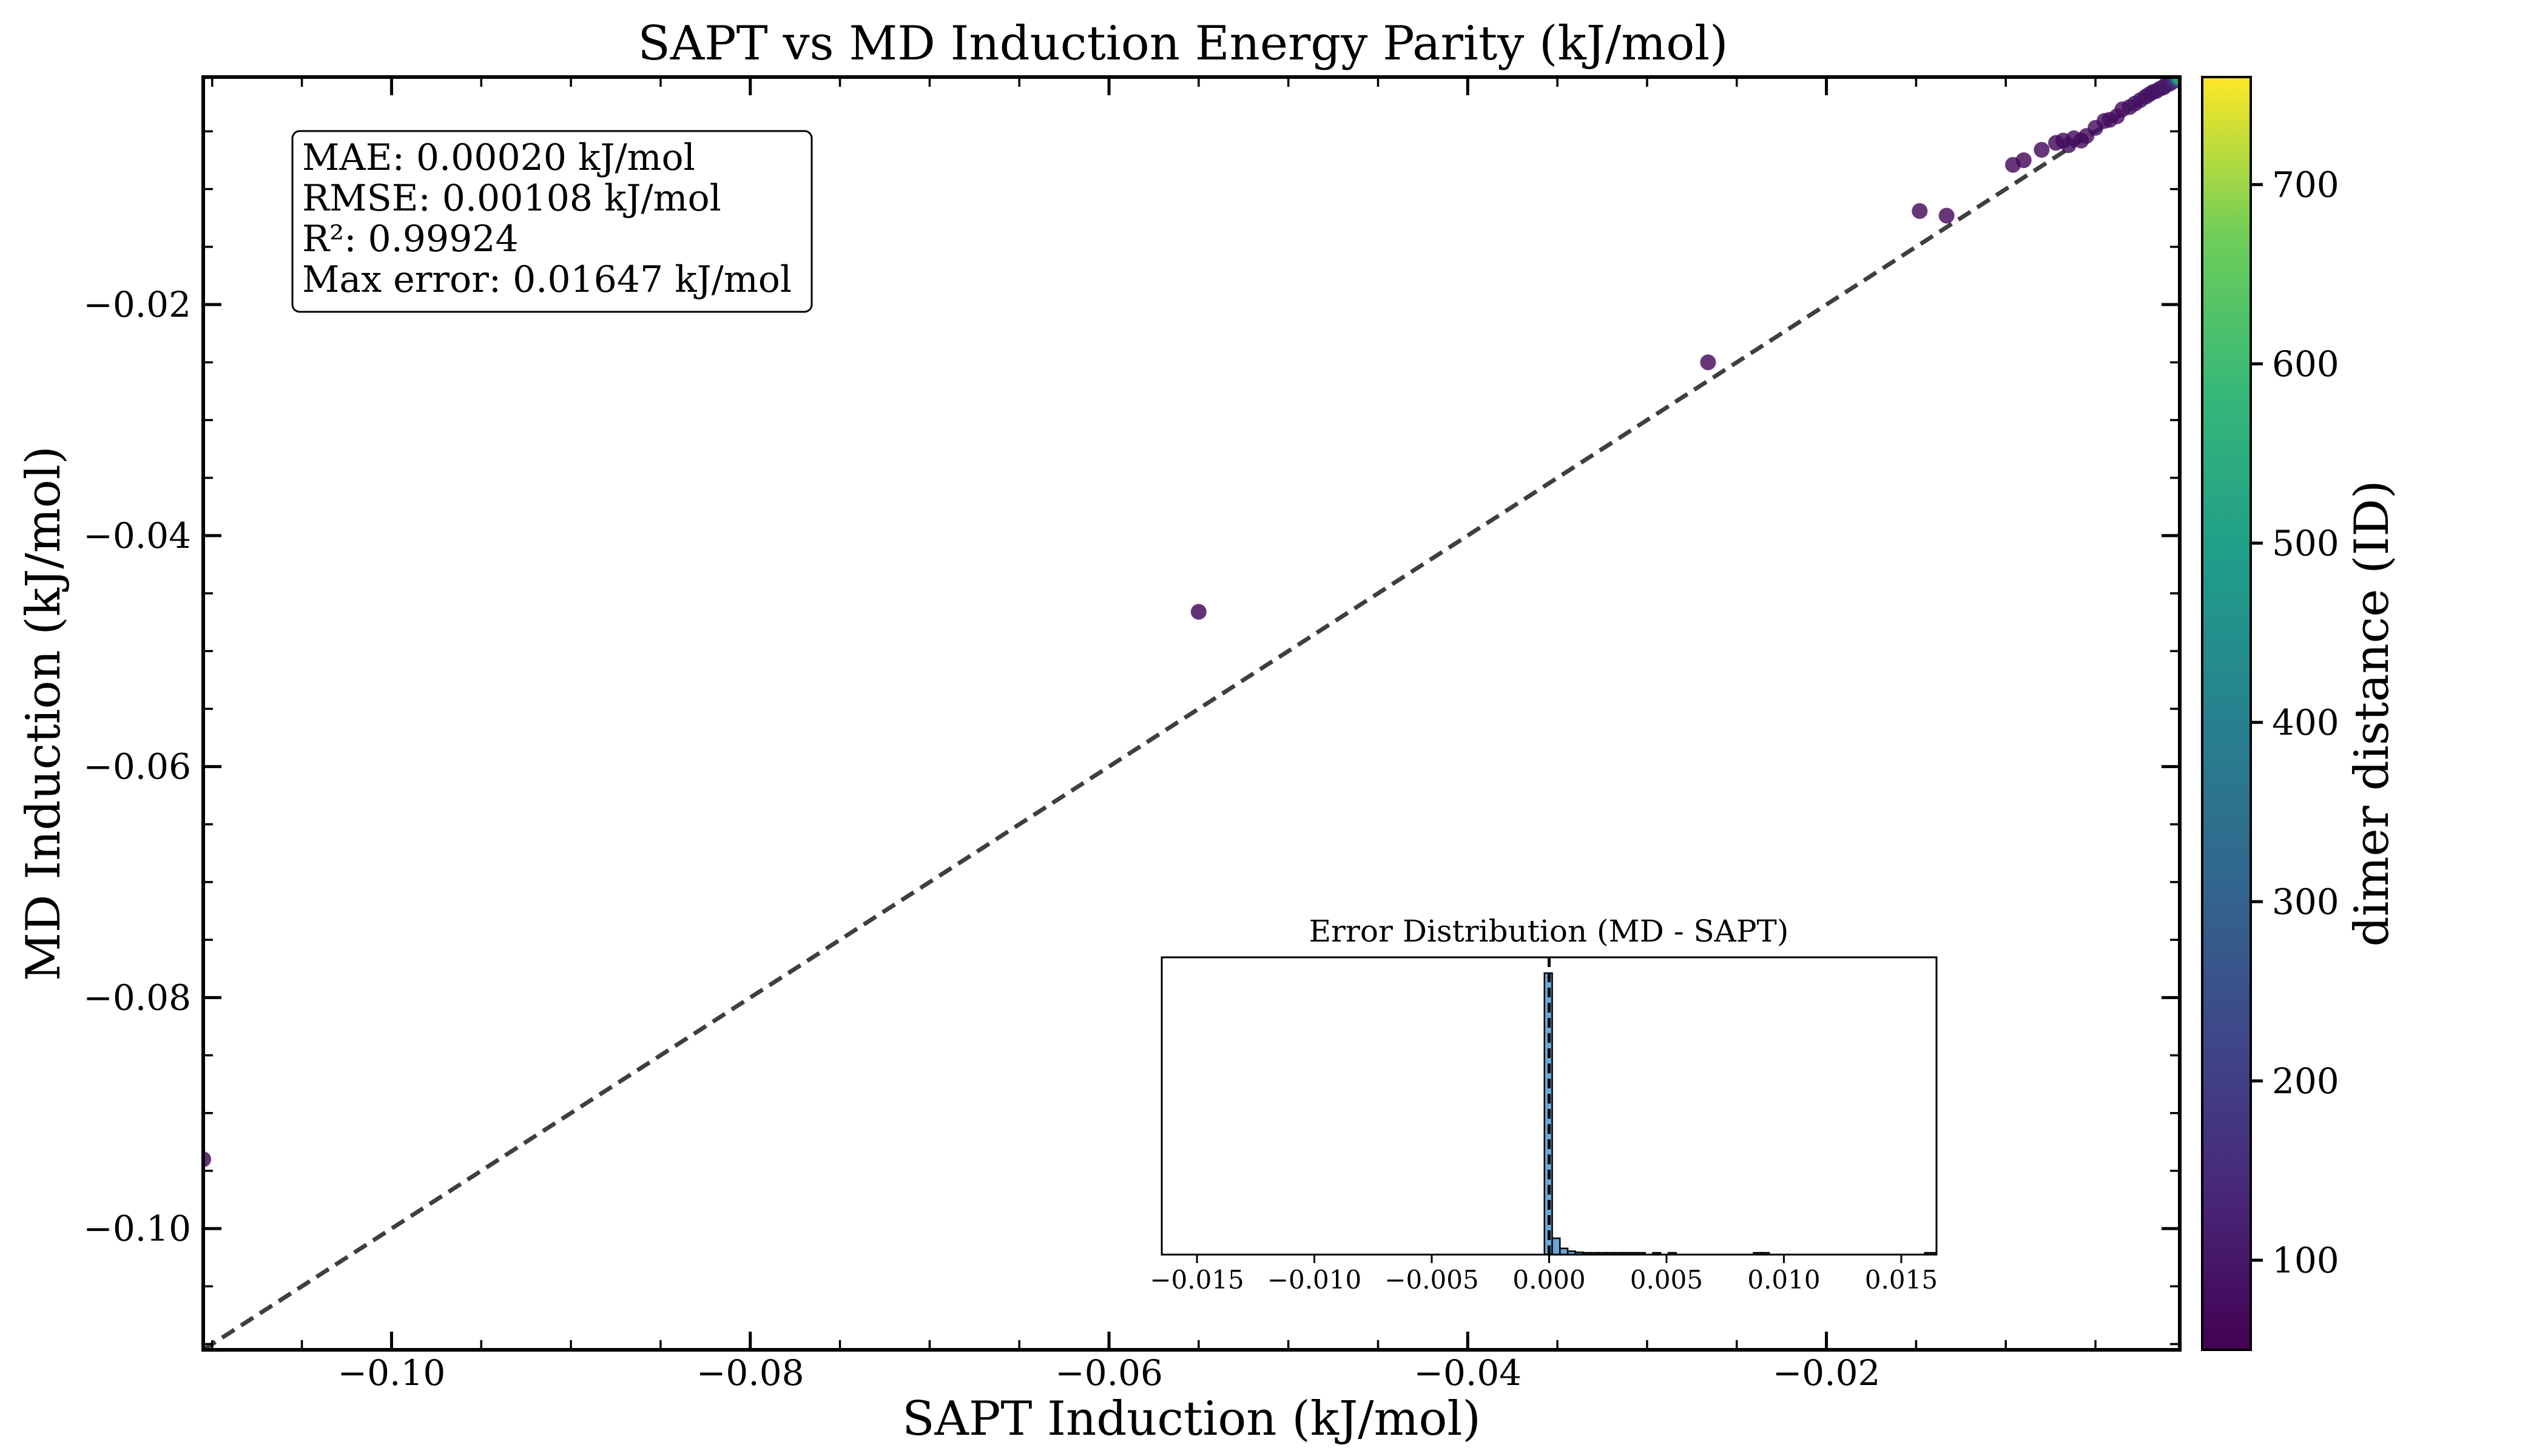  I want to click on x-tick-label: −0.04, so click(1468, 1373).